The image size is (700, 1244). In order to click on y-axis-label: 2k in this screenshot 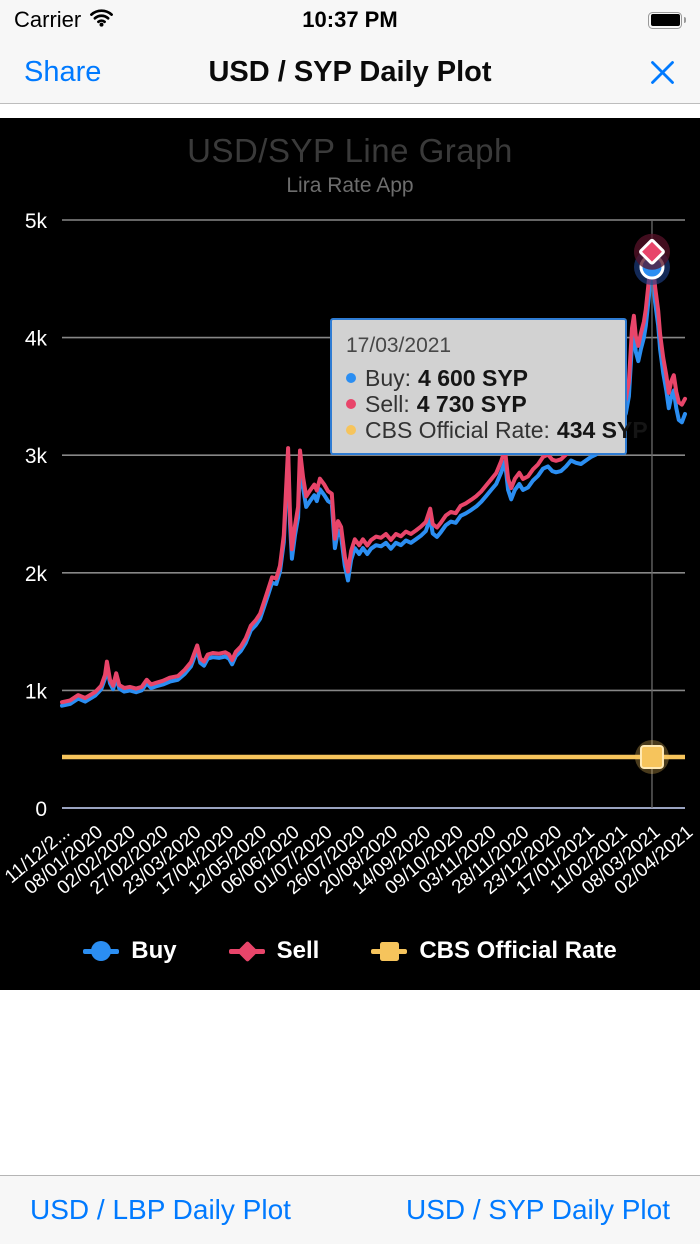, I will do `click(36, 574)`.